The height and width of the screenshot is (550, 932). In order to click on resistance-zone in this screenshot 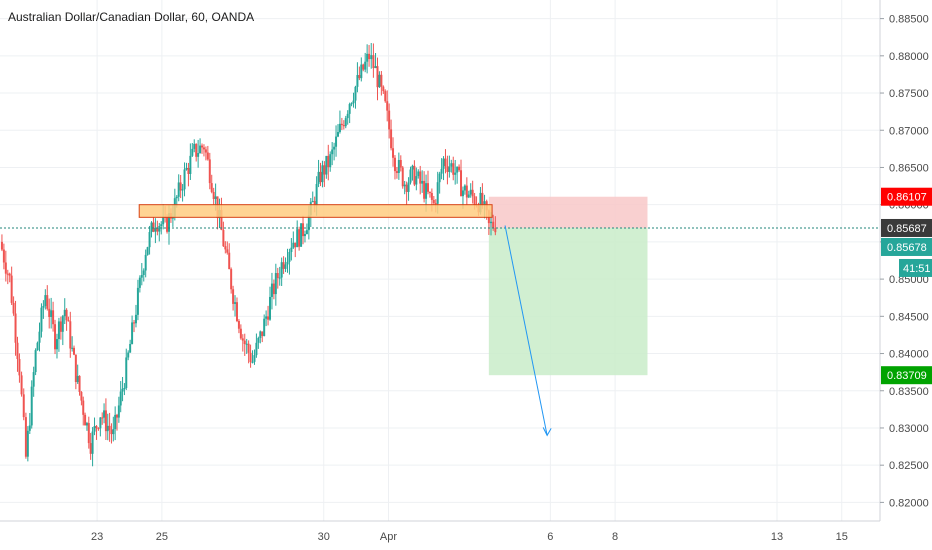, I will do `click(315, 211)`.